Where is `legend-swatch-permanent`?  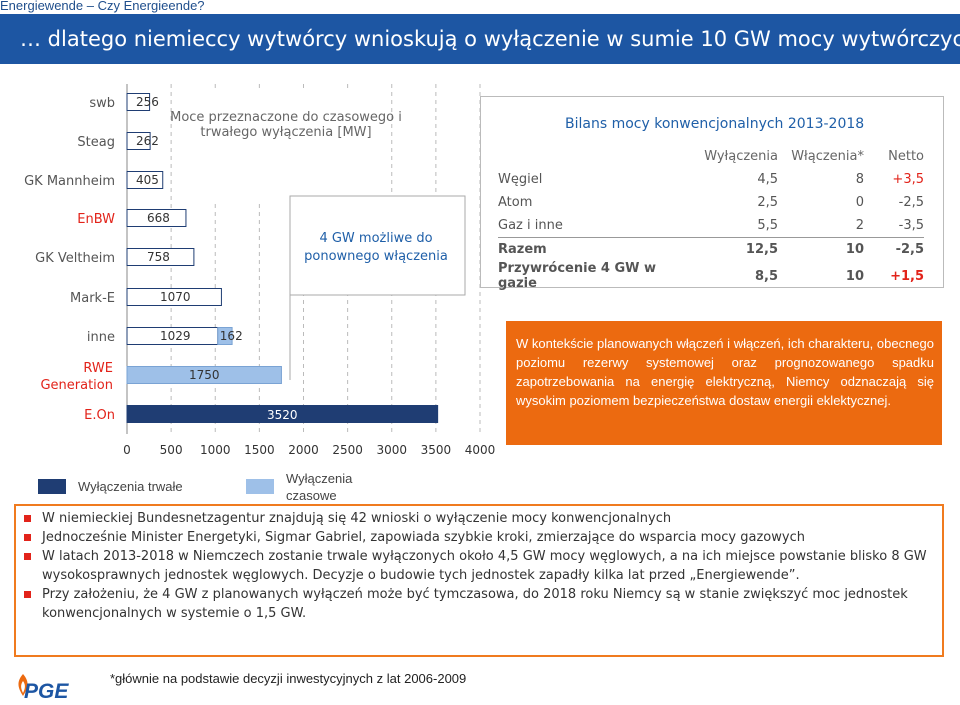
legend-swatch-permanent is located at coordinates (52, 486).